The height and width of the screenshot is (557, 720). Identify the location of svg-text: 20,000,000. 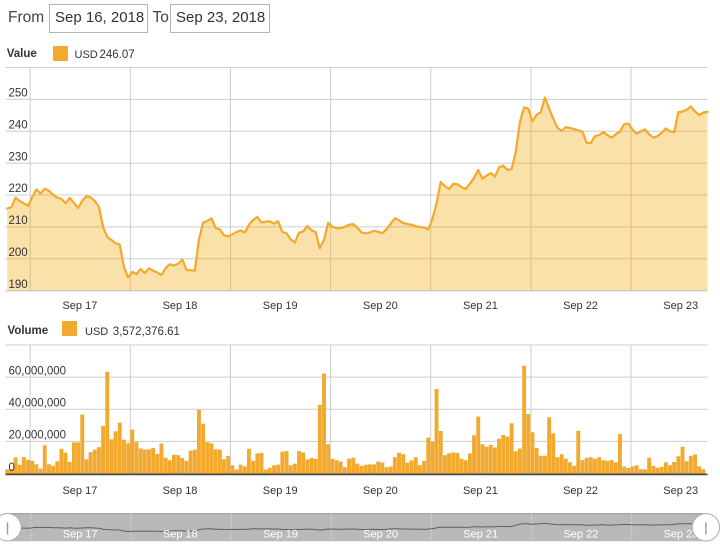
(38, 436).